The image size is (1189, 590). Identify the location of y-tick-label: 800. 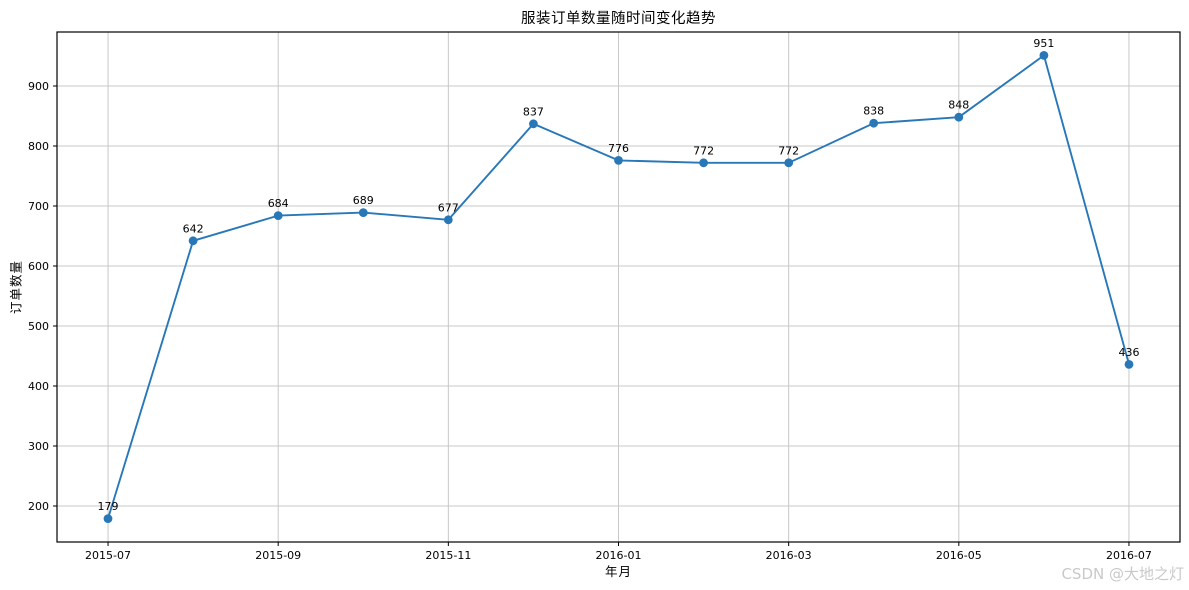
(38, 146).